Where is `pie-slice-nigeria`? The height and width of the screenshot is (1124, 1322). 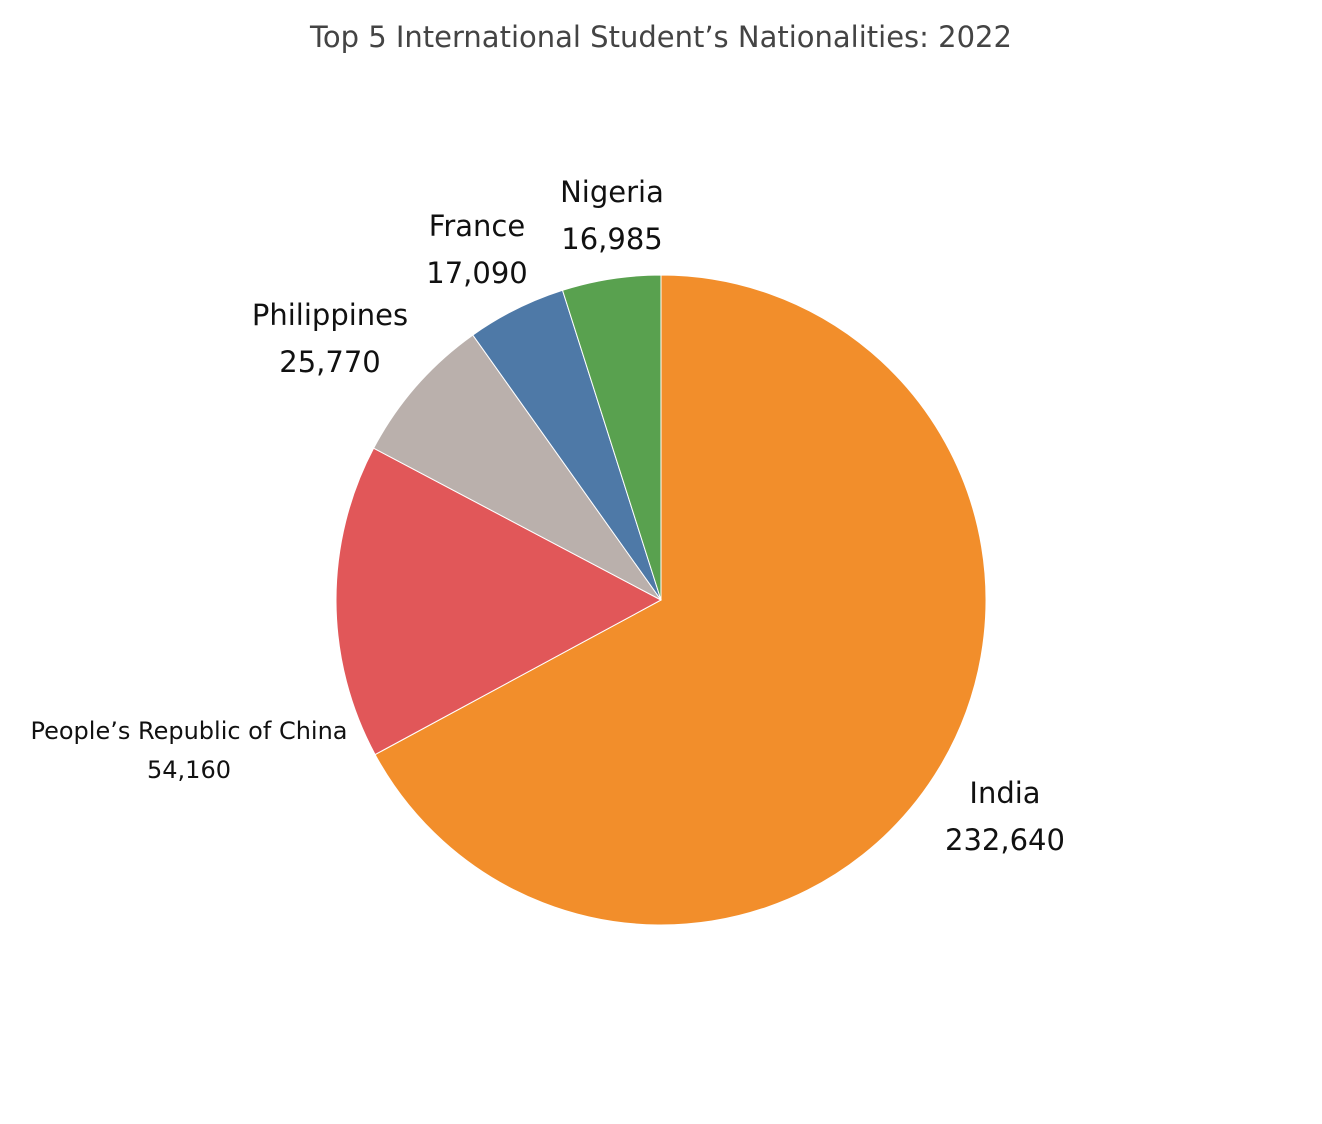 pie-slice-nigeria is located at coordinates (611, 437).